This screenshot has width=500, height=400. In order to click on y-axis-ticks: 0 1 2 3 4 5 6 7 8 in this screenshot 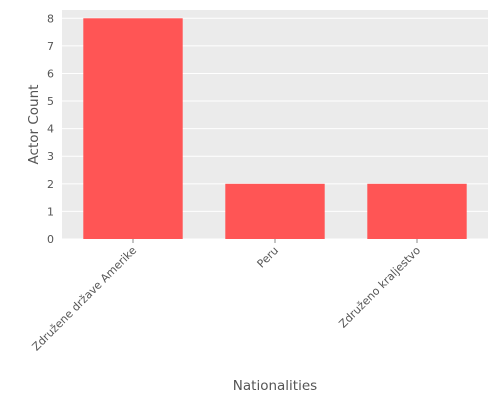, I will do `click(50, 129)`.